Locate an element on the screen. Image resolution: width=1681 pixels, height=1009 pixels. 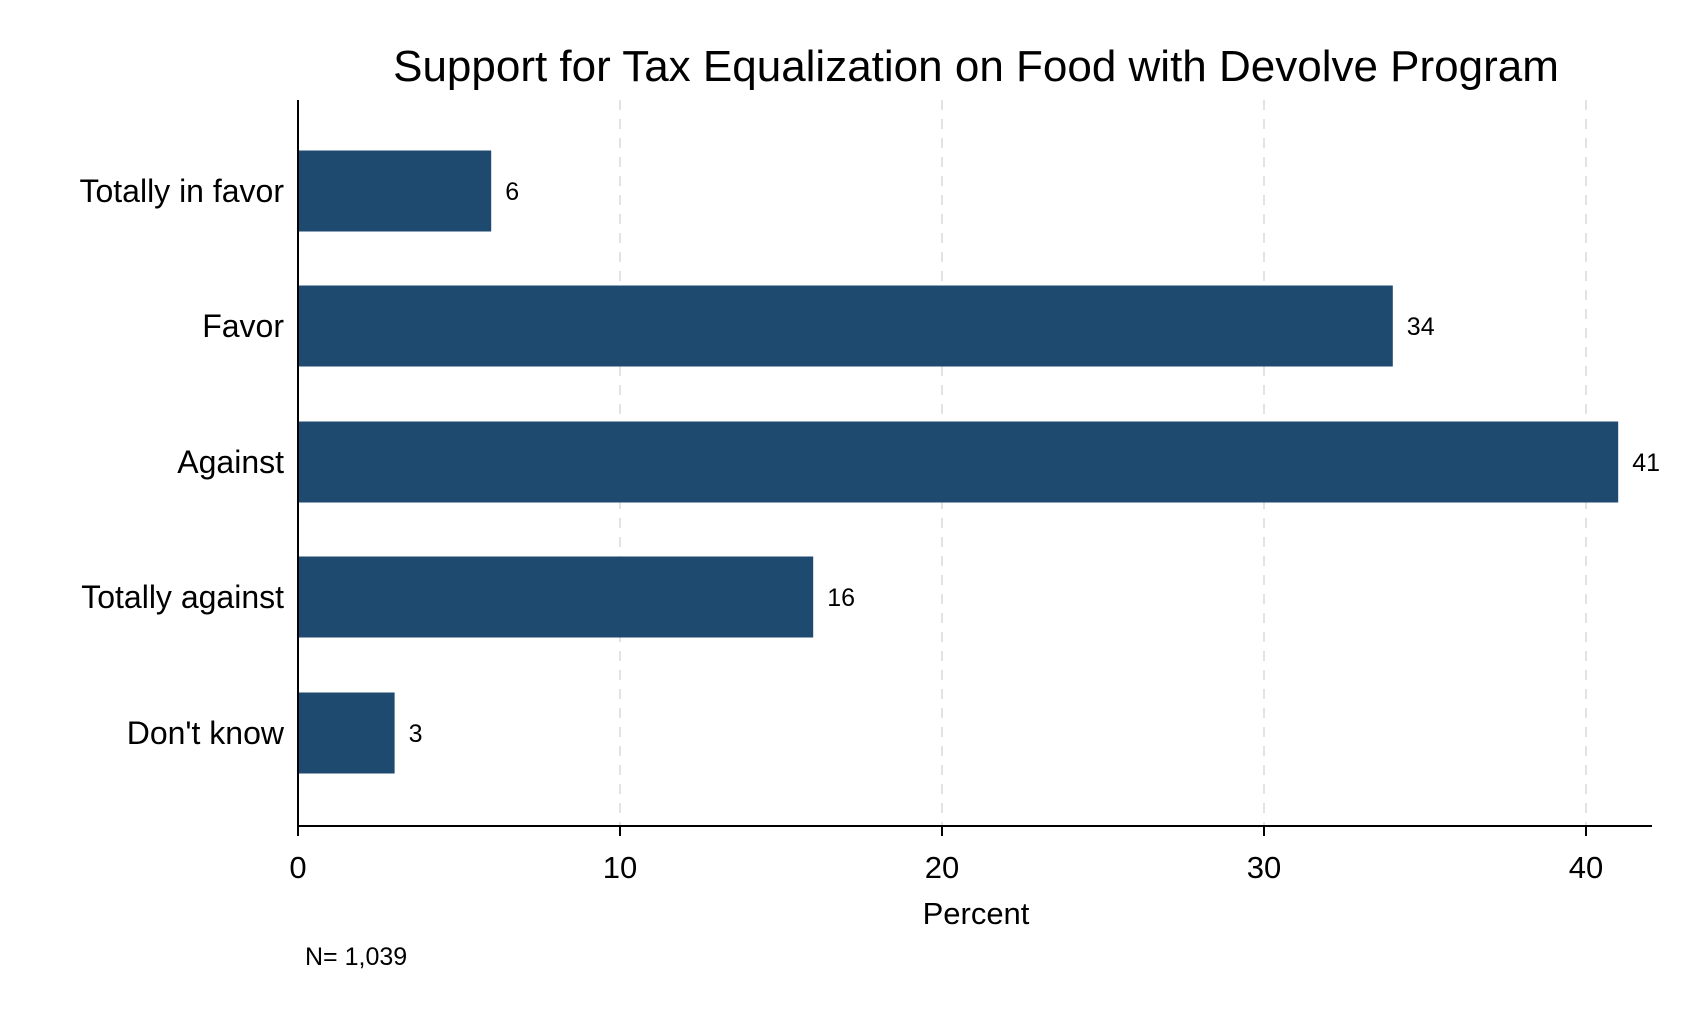
x-tick-label: 40 is located at coordinates (1586, 867).